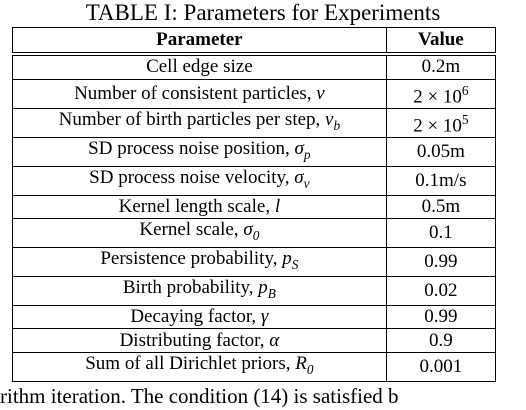  Describe the element at coordinates (199, 152) in the screenshot. I see `parameter-cell: SD process noise position, σp` at that location.